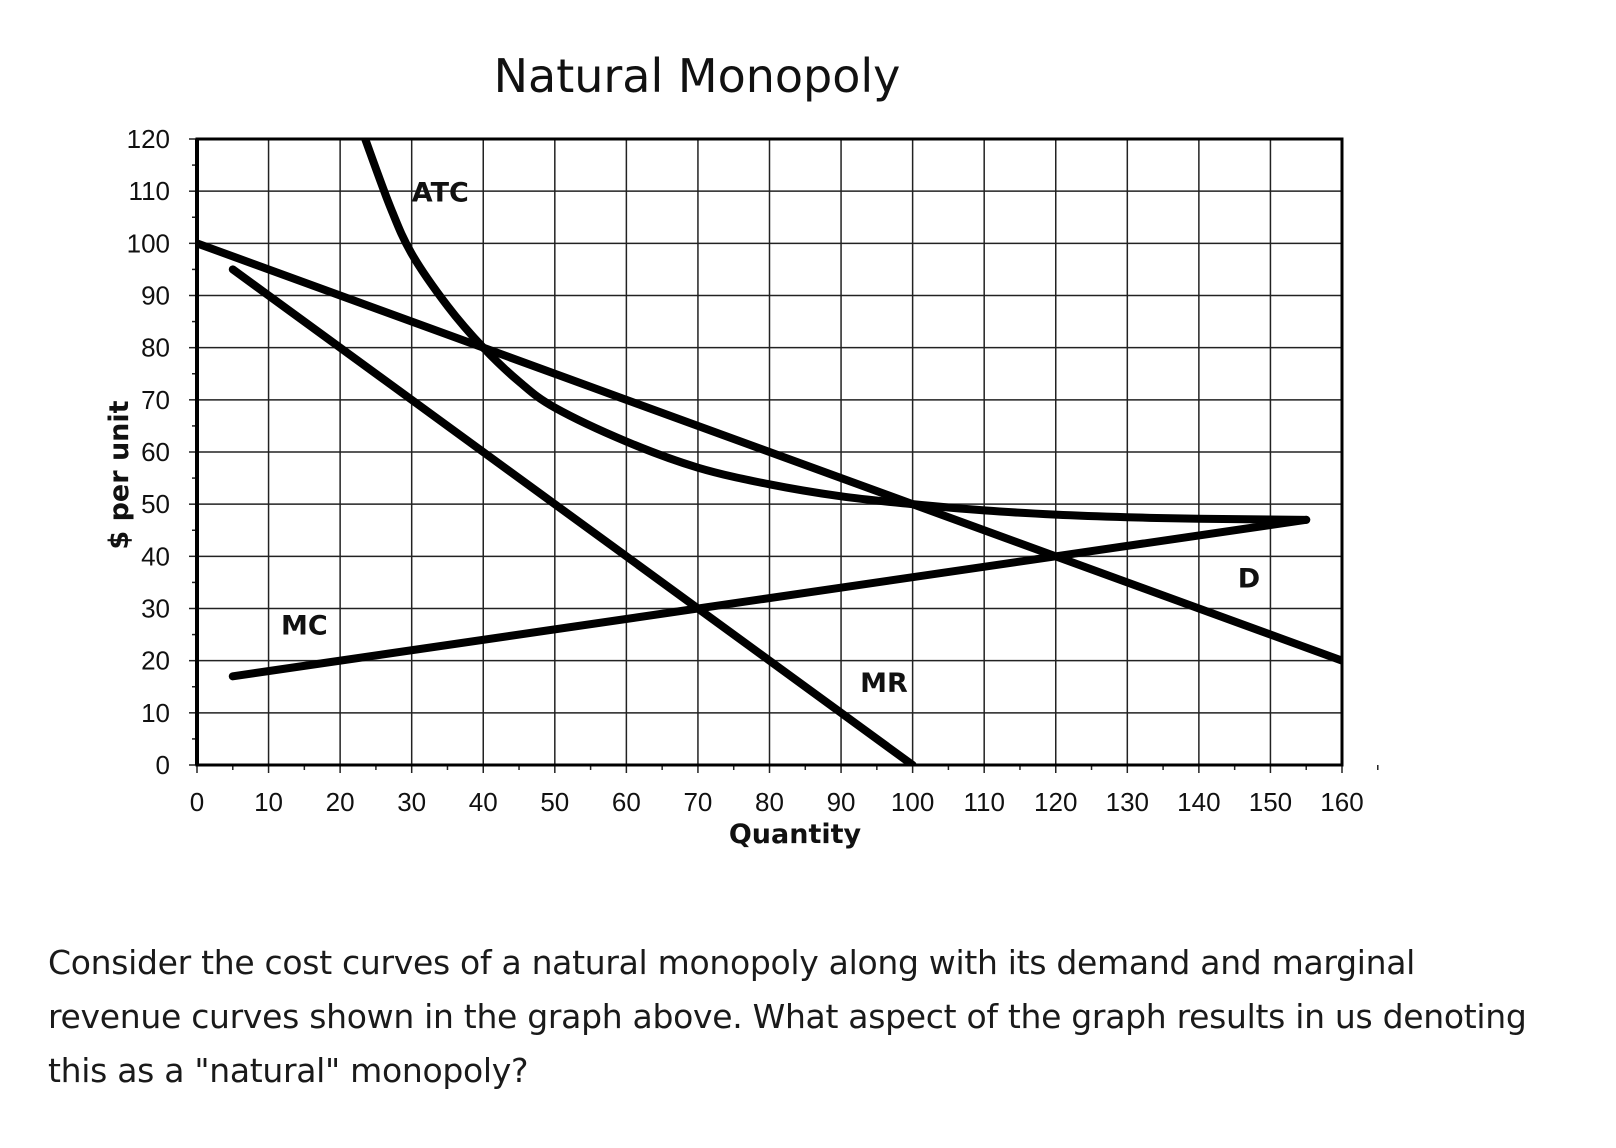 This screenshot has height=1148, width=1616. I want to click on y-tick-label: 120, so click(148, 139).